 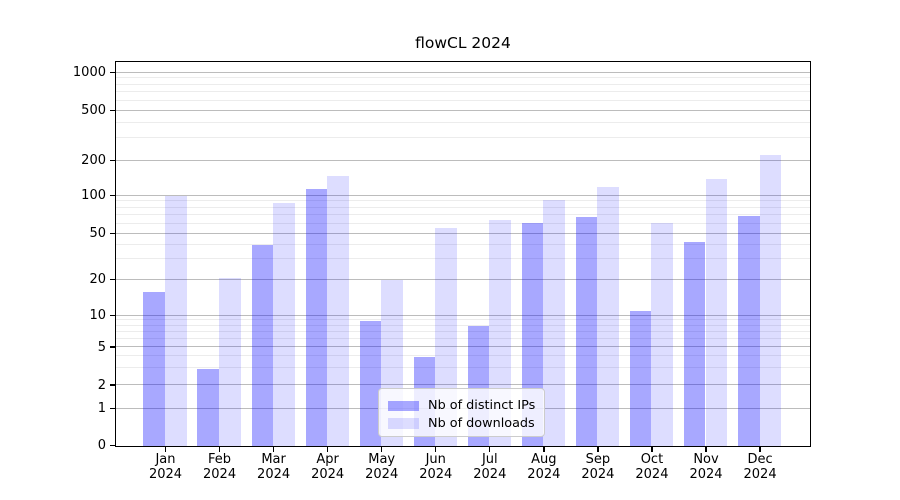 I want to click on bar-downloads-nov, so click(x=716, y=312).